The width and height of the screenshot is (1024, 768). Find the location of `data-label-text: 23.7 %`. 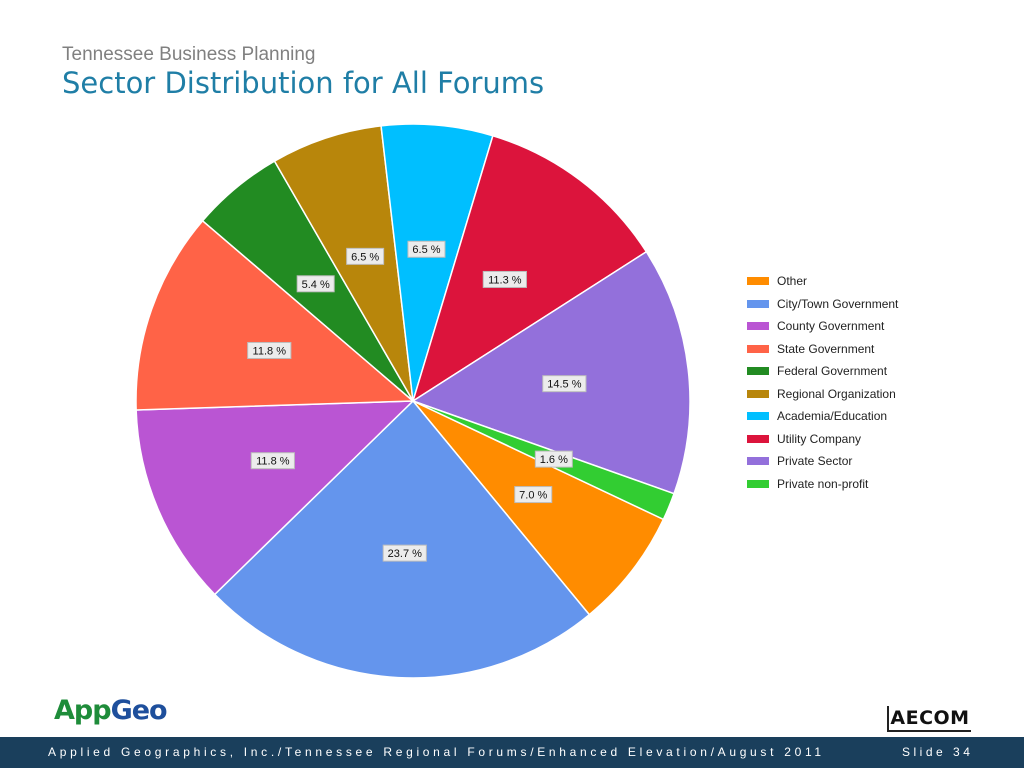

data-label-text: 23.7 % is located at coordinates (405, 554).